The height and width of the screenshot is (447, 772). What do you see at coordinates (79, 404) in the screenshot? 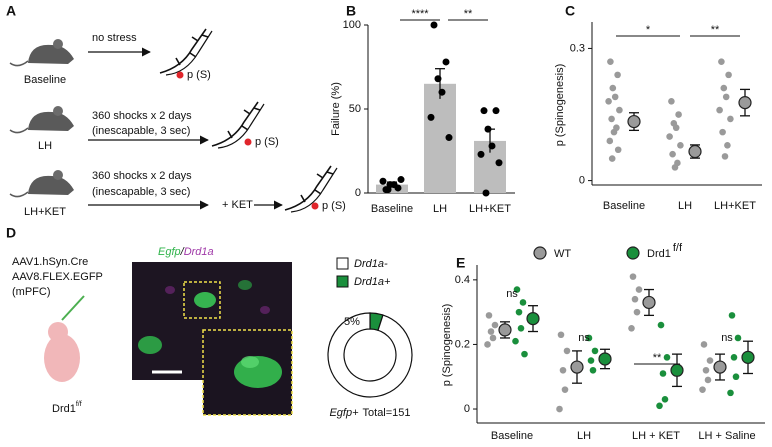
I see `genotype-sup: f/f` at bounding box center [79, 404].